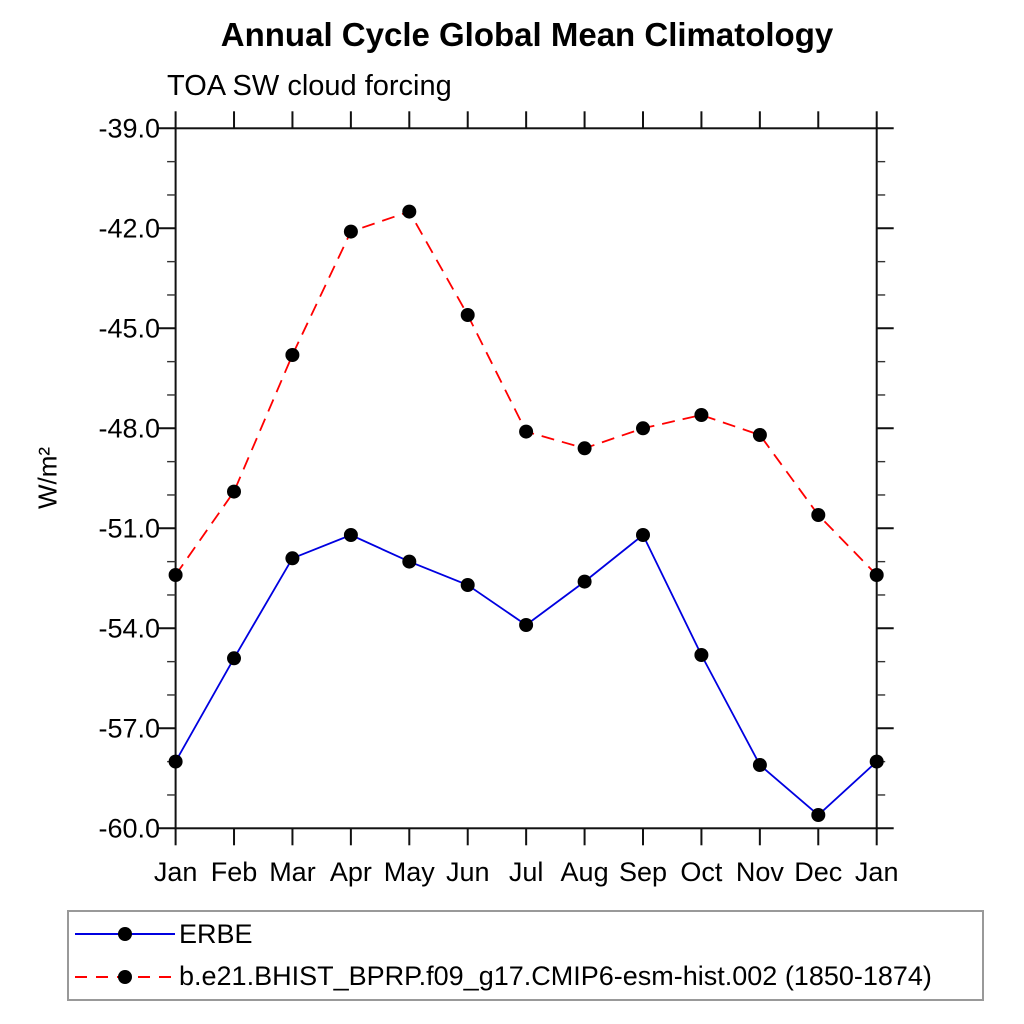 The width and height of the screenshot is (1024, 1024). Describe the element at coordinates (129, 428) in the screenshot. I see `y-tick-label: -48.0` at that location.